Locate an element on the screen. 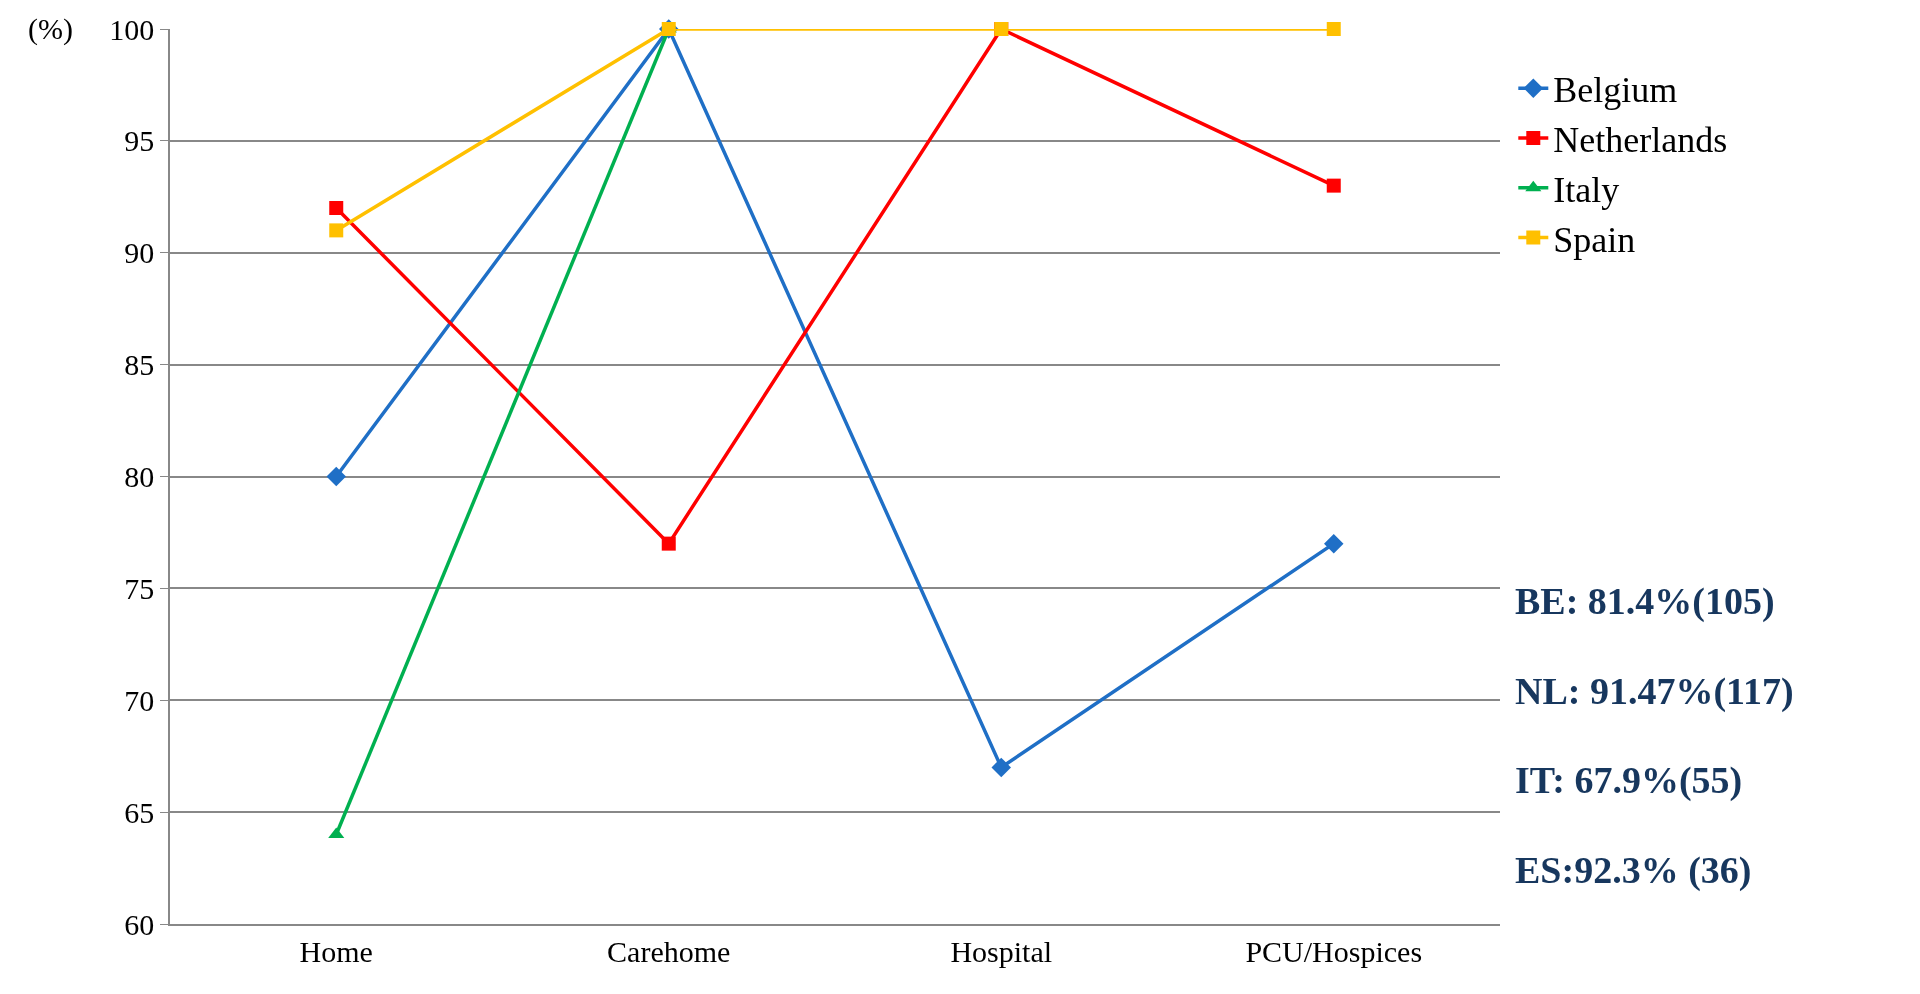 This screenshot has height=994, width=1920. y-tick-label: 60 is located at coordinates (139, 924).